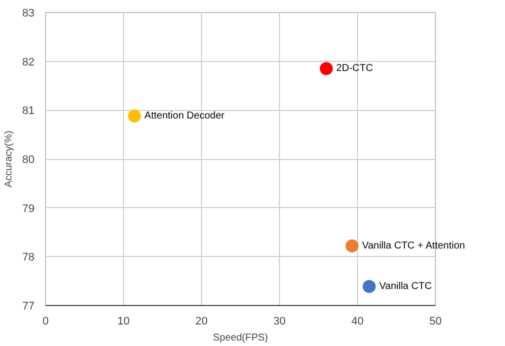 The height and width of the screenshot is (346, 505). What do you see at coordinates (405, 286) in the screenshot?
I see `series-label: Vanilla CTC` at bounding box center [405, 286].